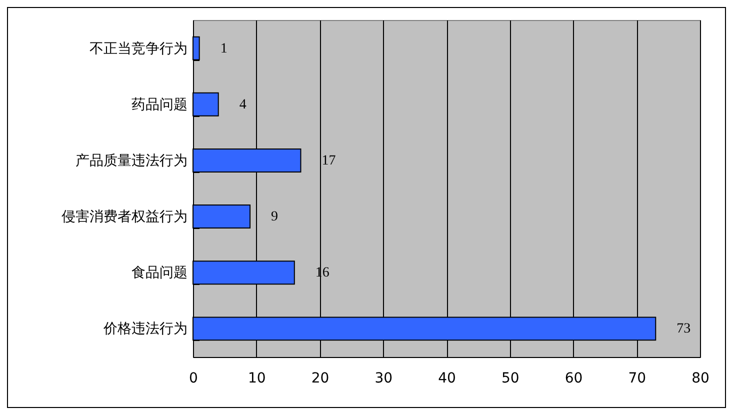 The width and height of the screenshot is (733, 415). I want to click on x-tick-label: 0, so click(193, 378).